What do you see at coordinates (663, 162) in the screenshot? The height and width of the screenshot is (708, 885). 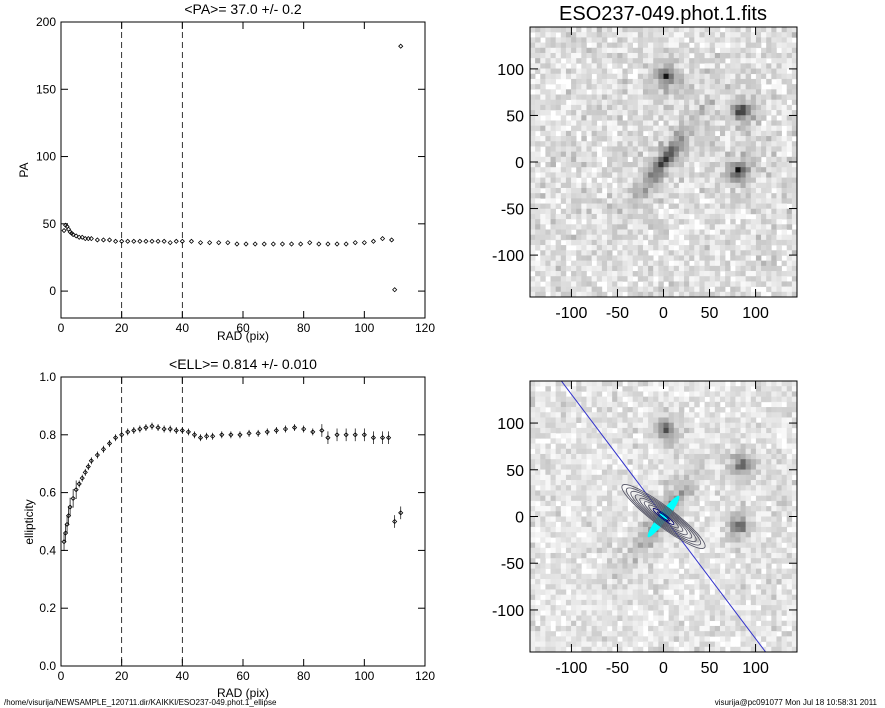 I see `fits-image-pixels` at bounding box center [663, 162].